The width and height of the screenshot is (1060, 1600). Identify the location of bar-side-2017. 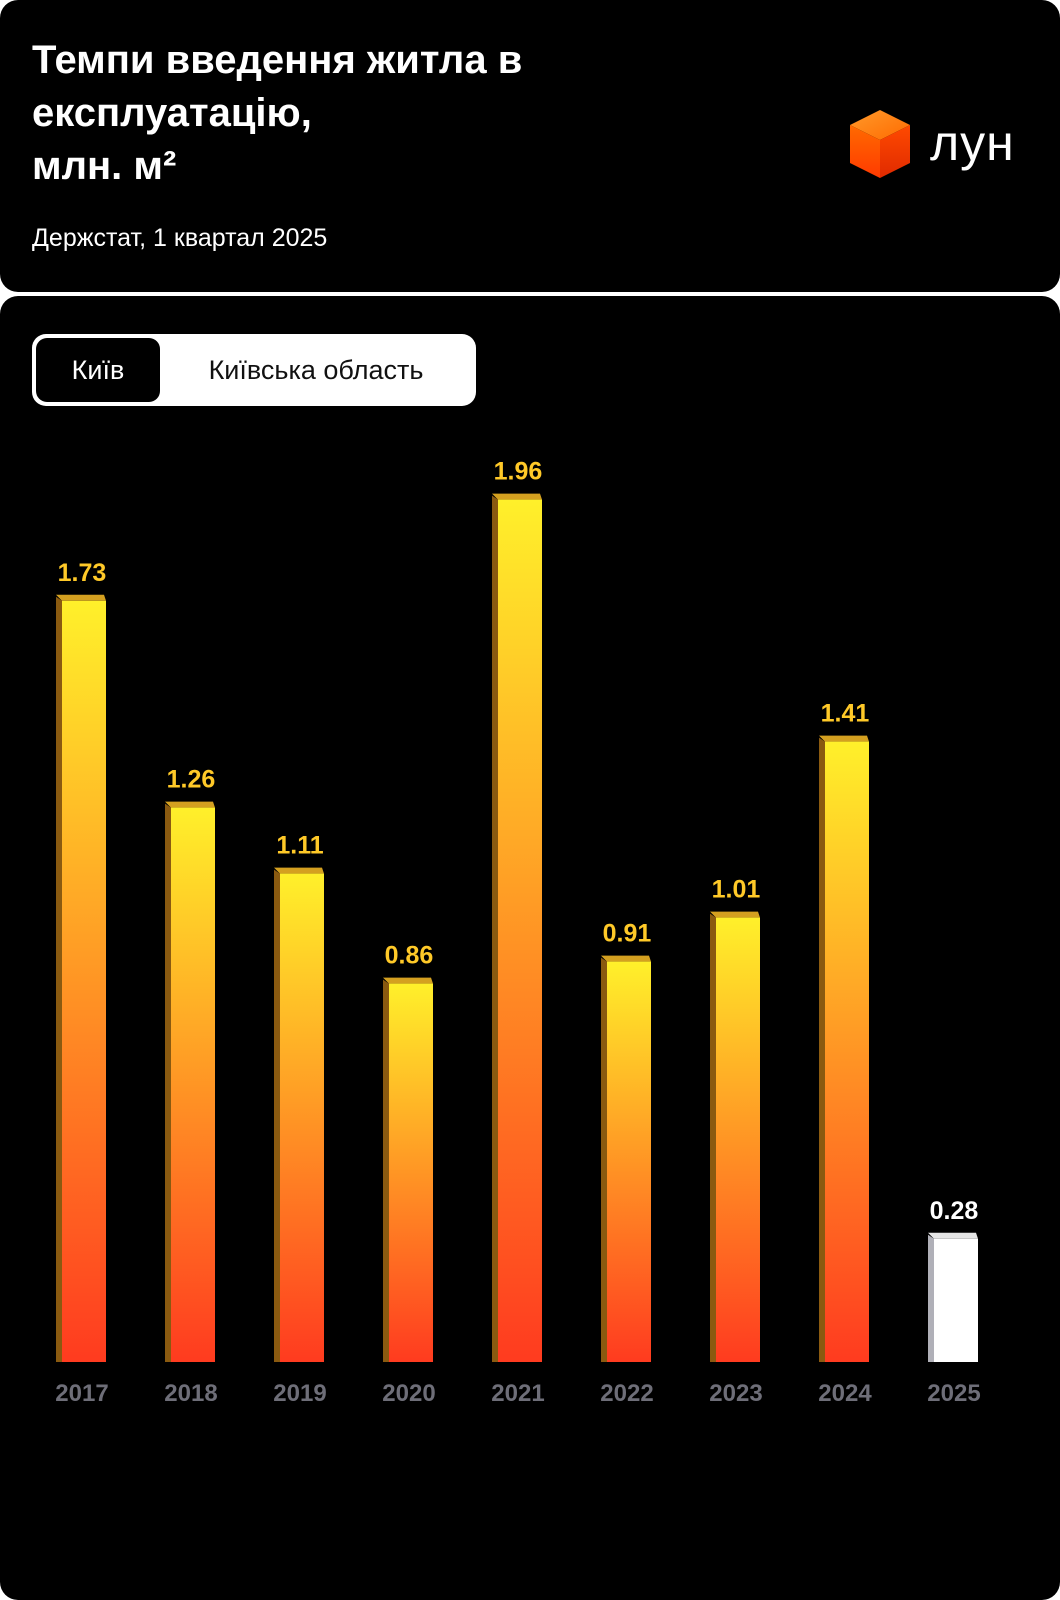
(59, 979).